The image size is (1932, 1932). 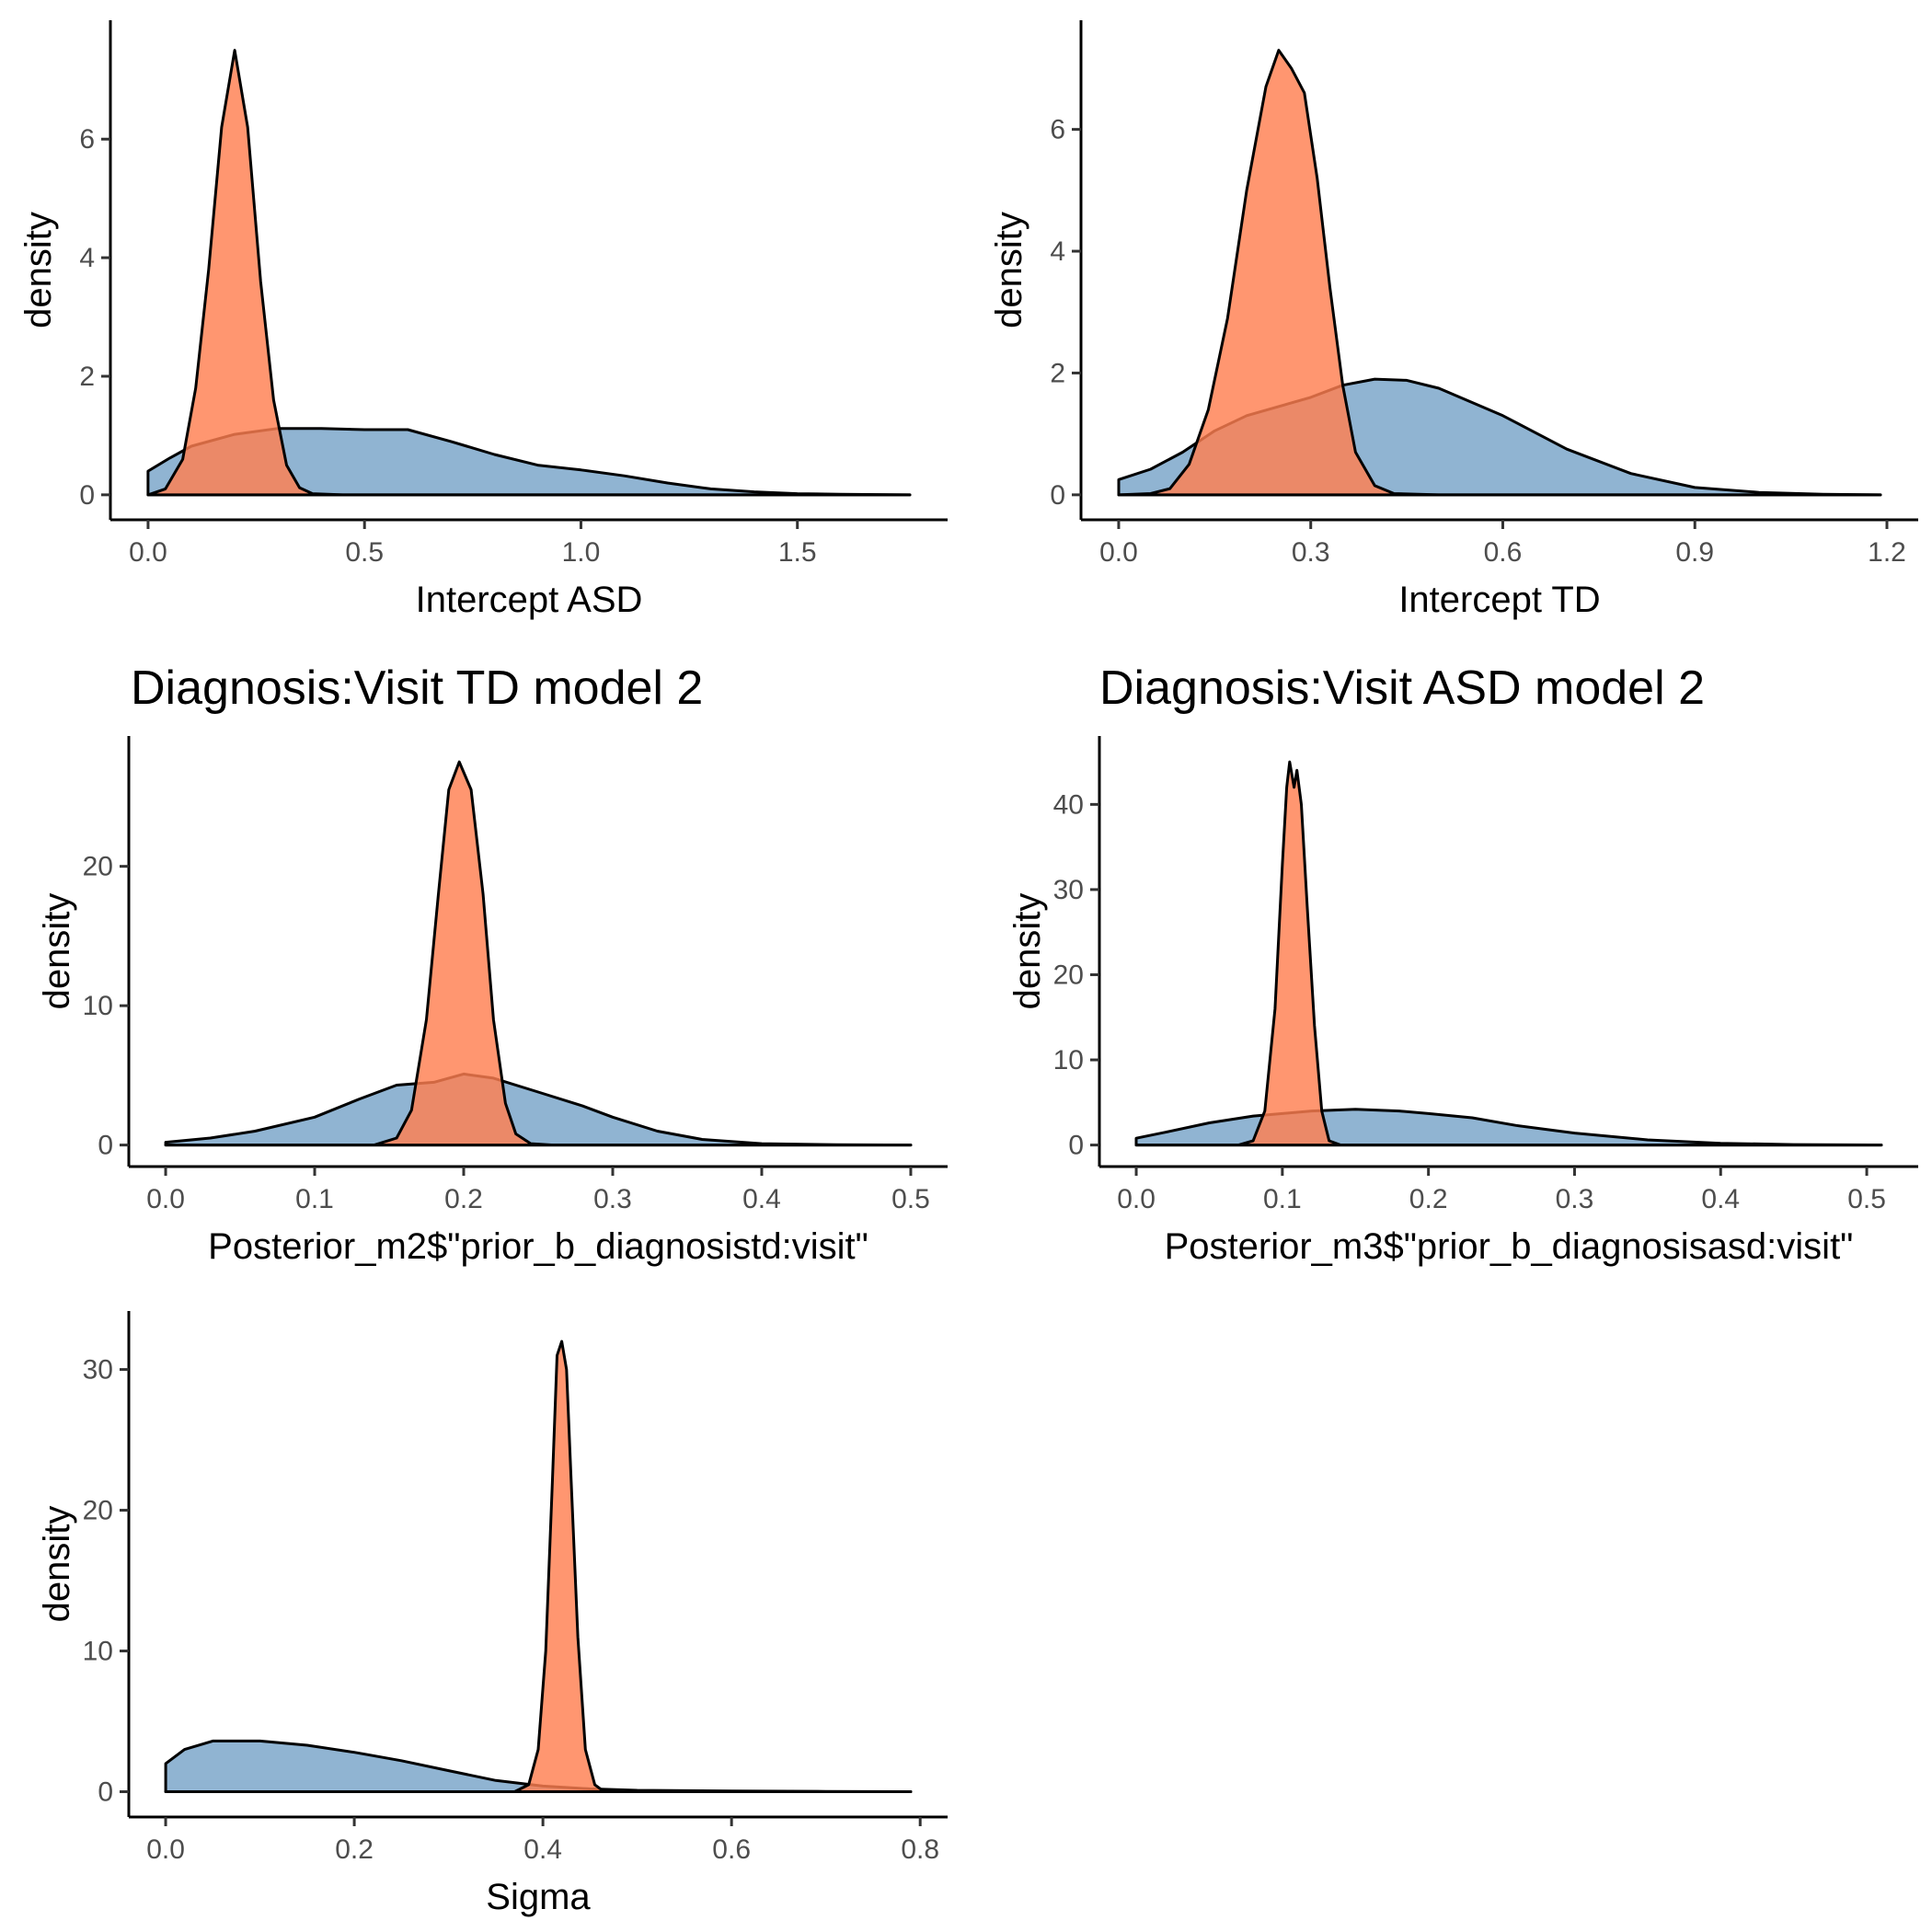 I want to click on plot-panel-1: 0.0 0.5 1.0 1.5 0 2 4 6 Intercept ASD density, so click(x=483, y=320).